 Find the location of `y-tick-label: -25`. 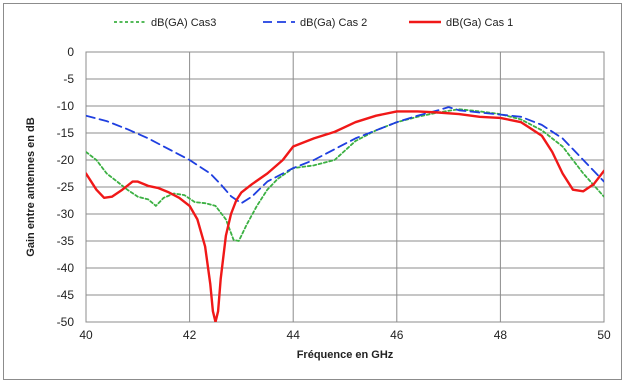

y-tick-label: -25 is located at coordinates (66, 187).